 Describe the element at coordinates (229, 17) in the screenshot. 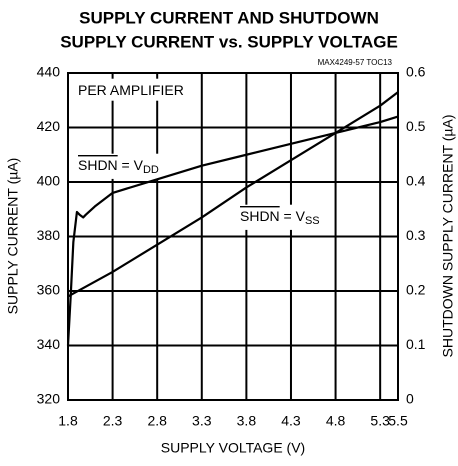

I see `chart-title: SUPPLY CURRENT AND SHUTDOWN` at that location.